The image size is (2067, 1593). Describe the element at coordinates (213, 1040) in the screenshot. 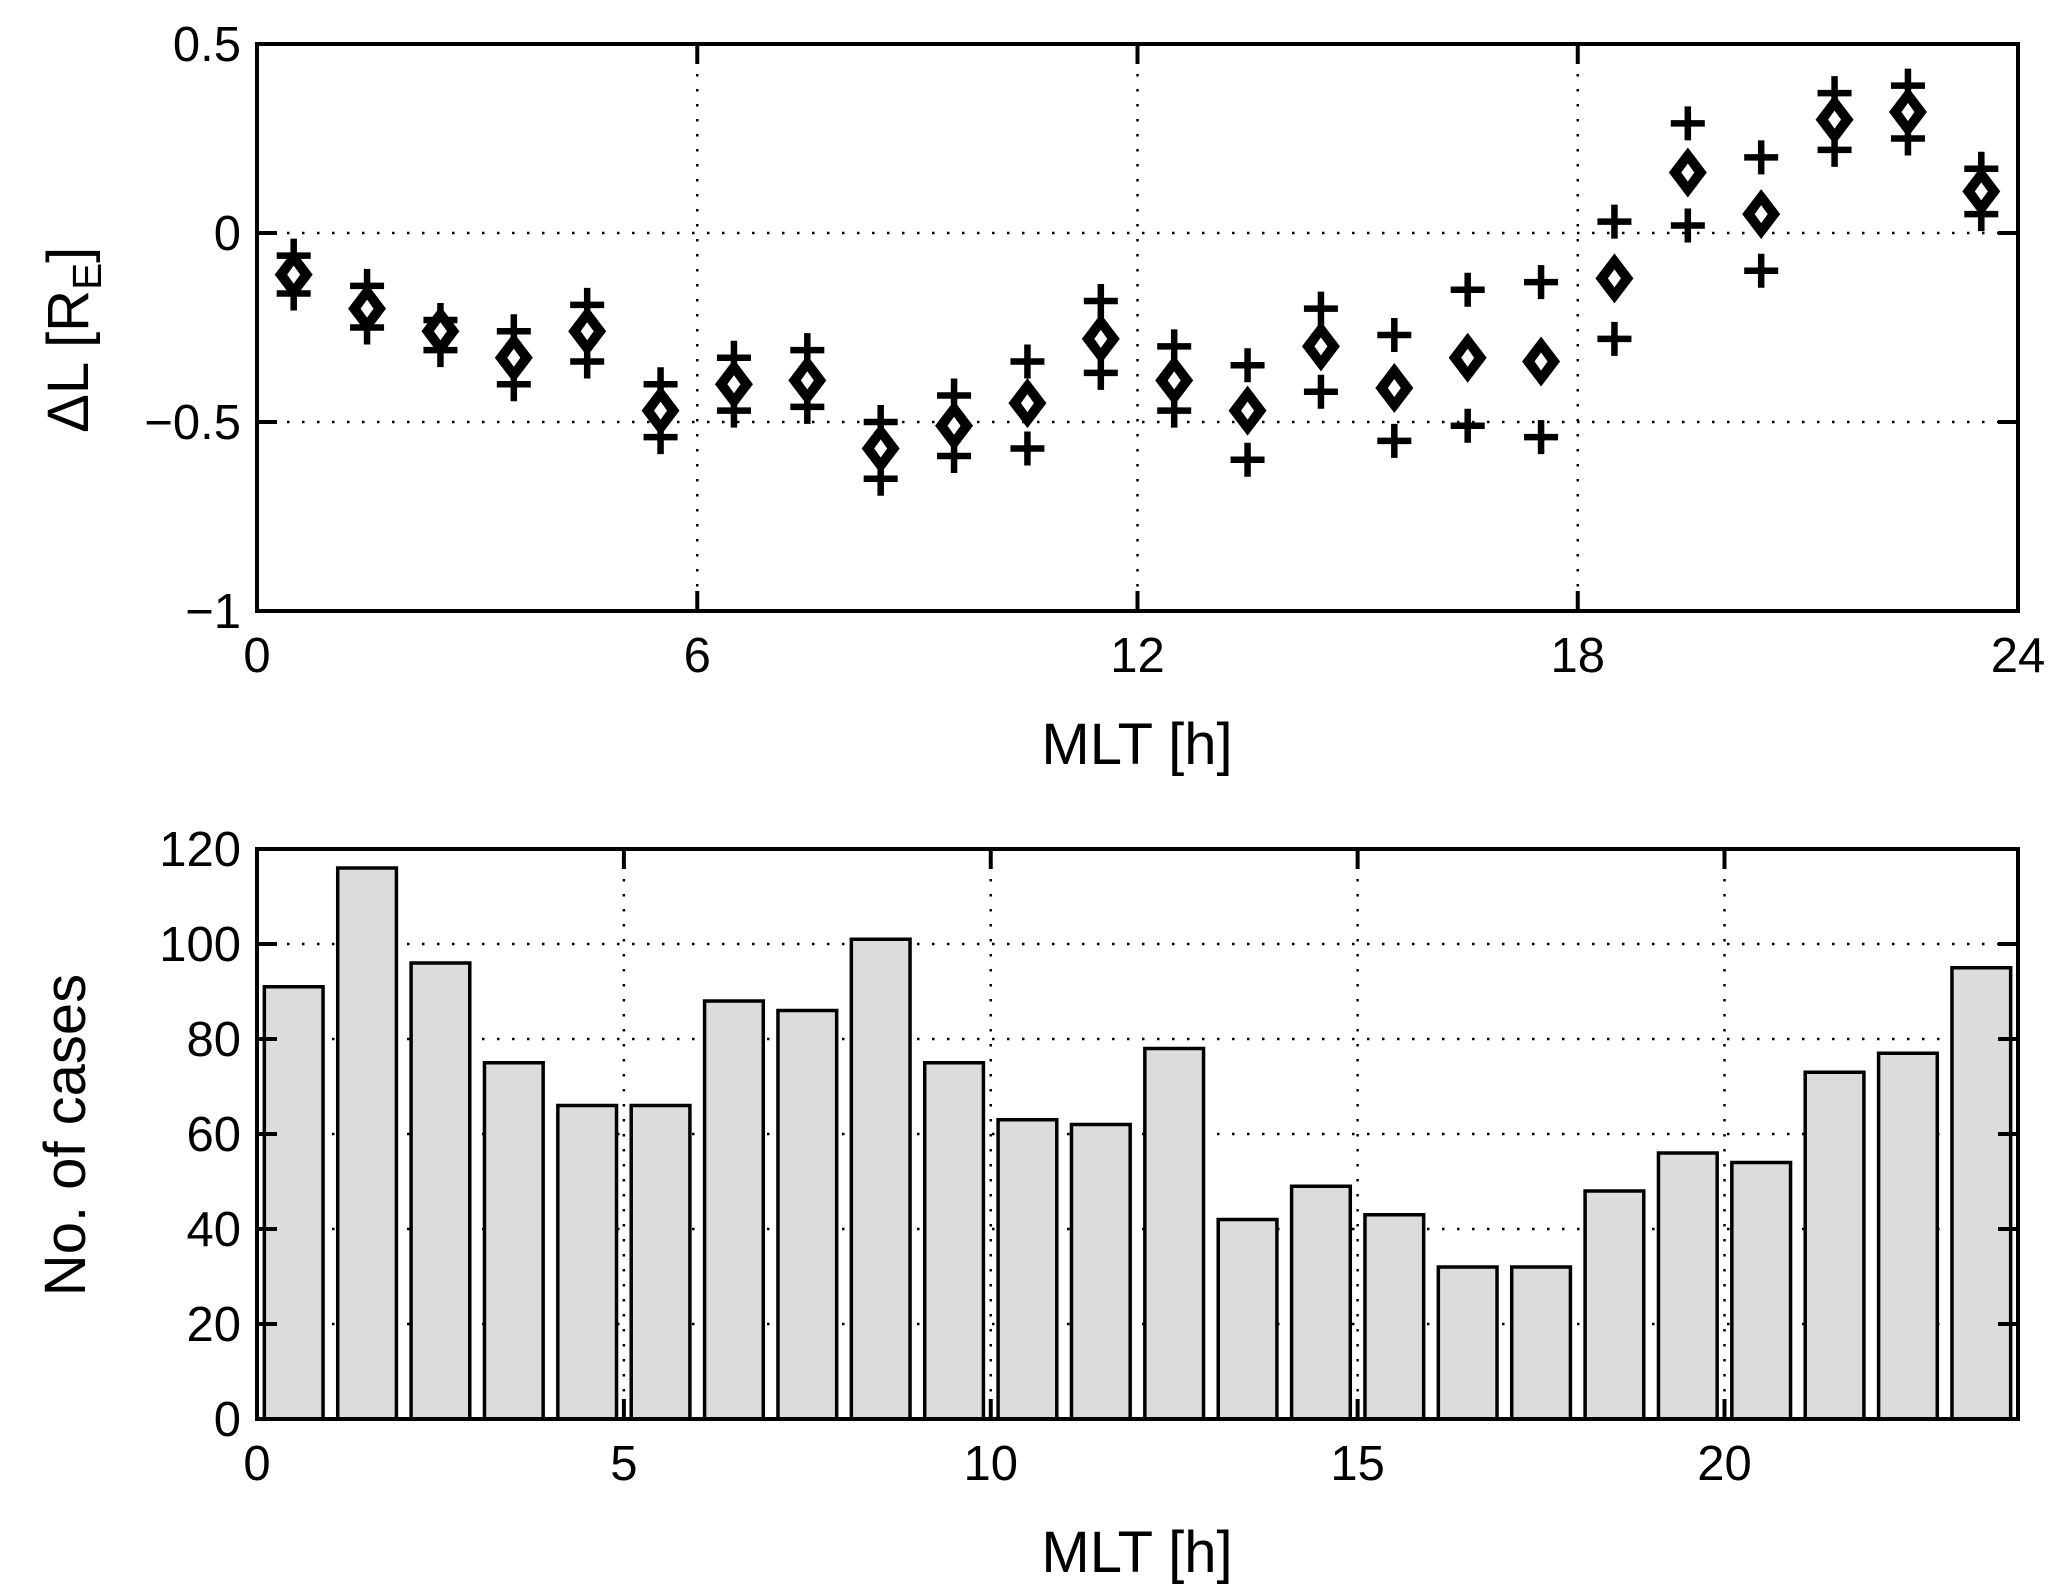

I see `y-tick-label: 80` at that location.